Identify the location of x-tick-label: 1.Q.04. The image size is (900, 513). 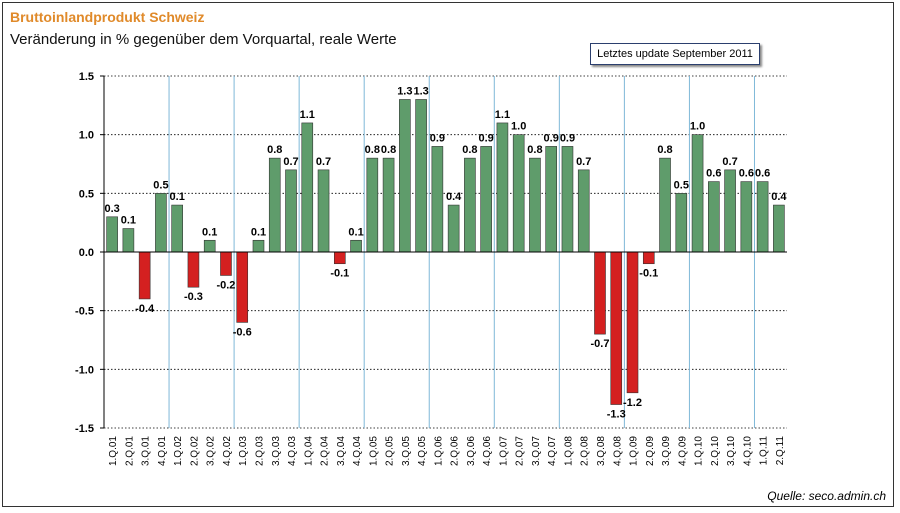
(308, 451).